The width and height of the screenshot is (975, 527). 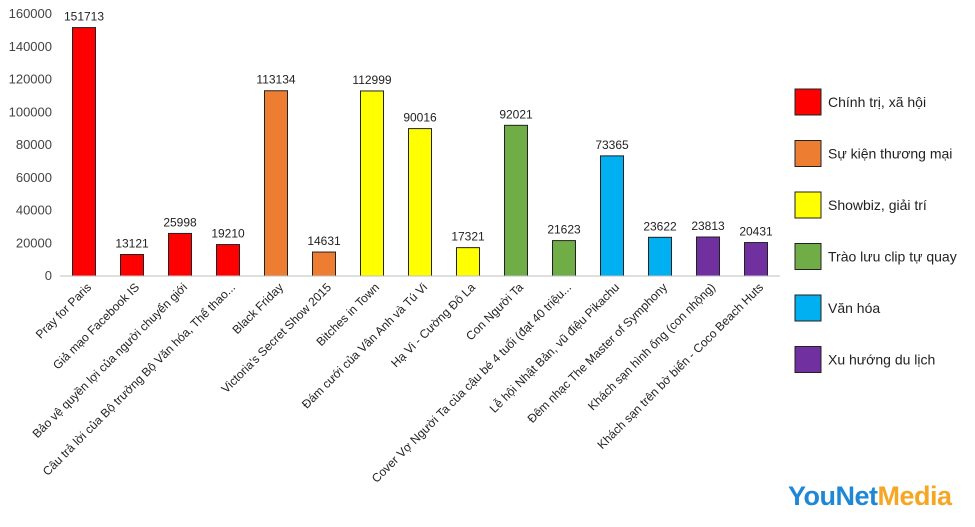 What do you see at coordinates (708, 226) in the screenshot?
I see `data-label: 23813` at bounding box center [708, 226].